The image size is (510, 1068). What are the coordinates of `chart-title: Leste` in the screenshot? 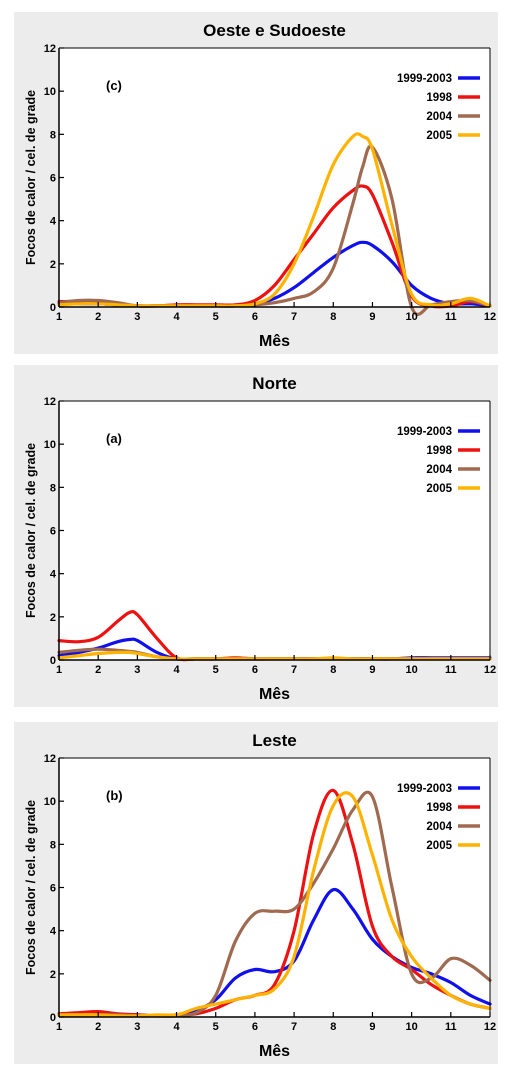 It's located at (274, 740).